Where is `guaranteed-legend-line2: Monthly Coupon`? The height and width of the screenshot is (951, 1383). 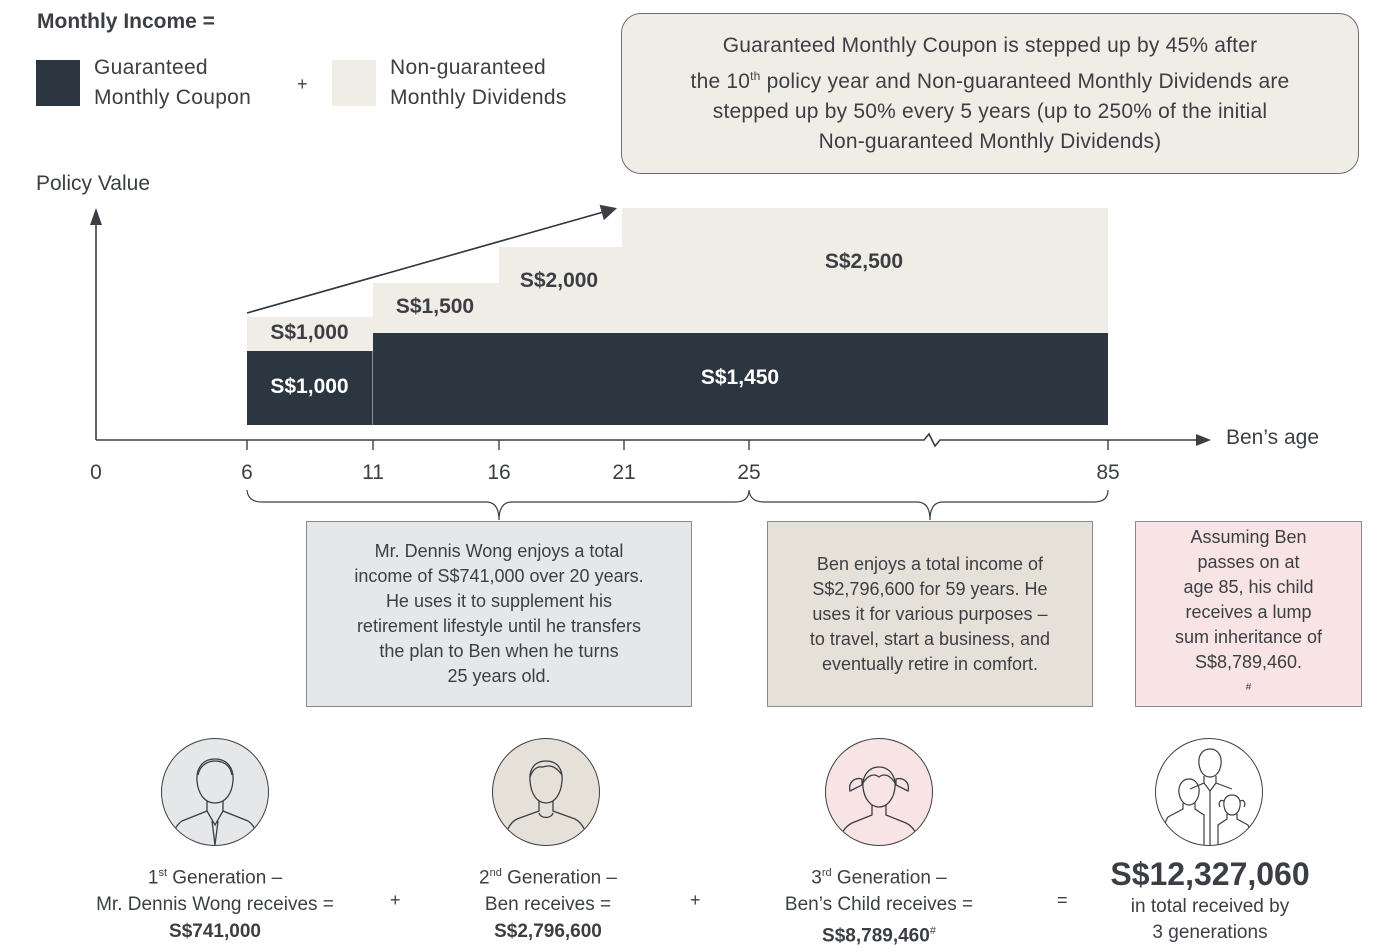 guaranteed-legend-line2: Monthly Coupon is located at coordinates (173, 97).